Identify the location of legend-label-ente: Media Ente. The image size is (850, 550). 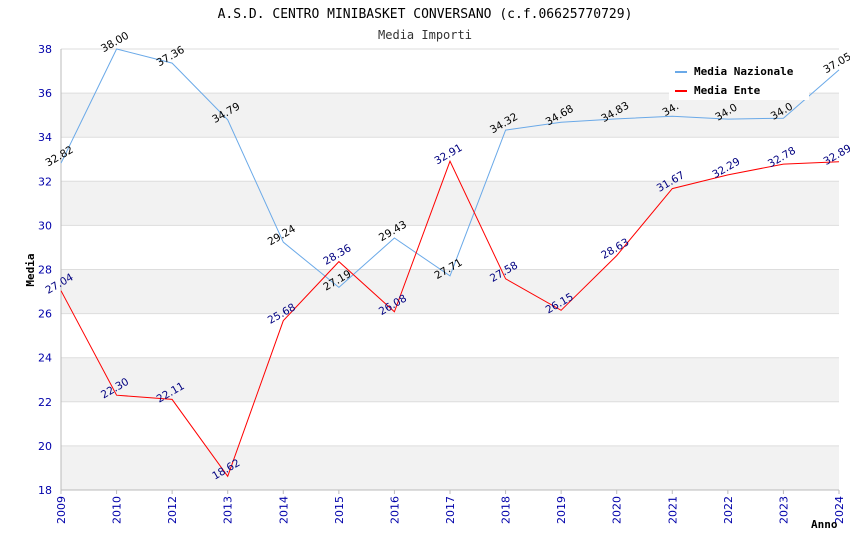
(727, 90).